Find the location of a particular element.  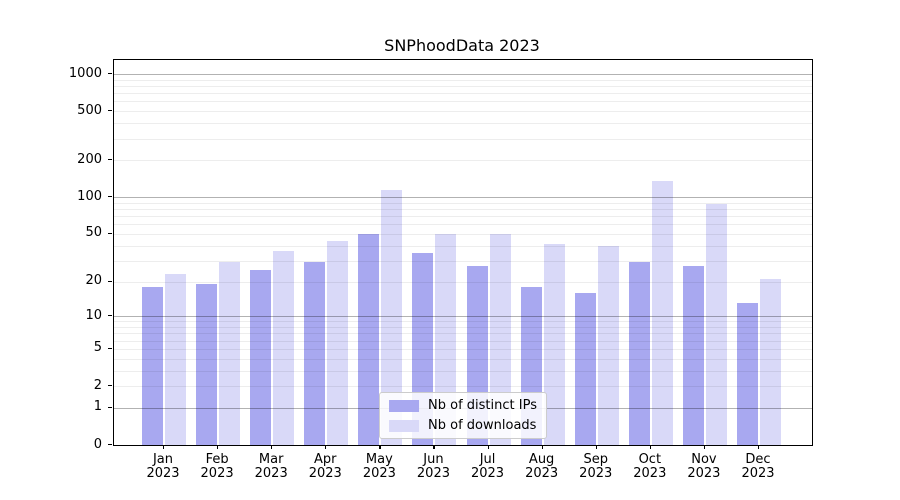

bar-distinct-ips-feb is located at coordinates (207, 364).